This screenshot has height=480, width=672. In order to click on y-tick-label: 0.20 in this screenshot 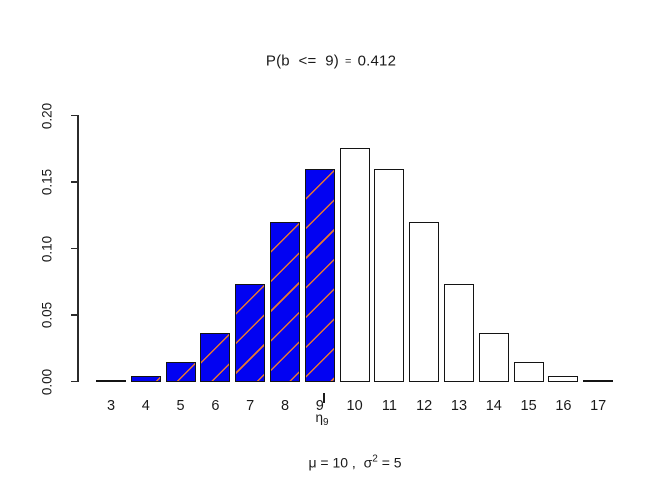, I will do `click(47, 115)`.